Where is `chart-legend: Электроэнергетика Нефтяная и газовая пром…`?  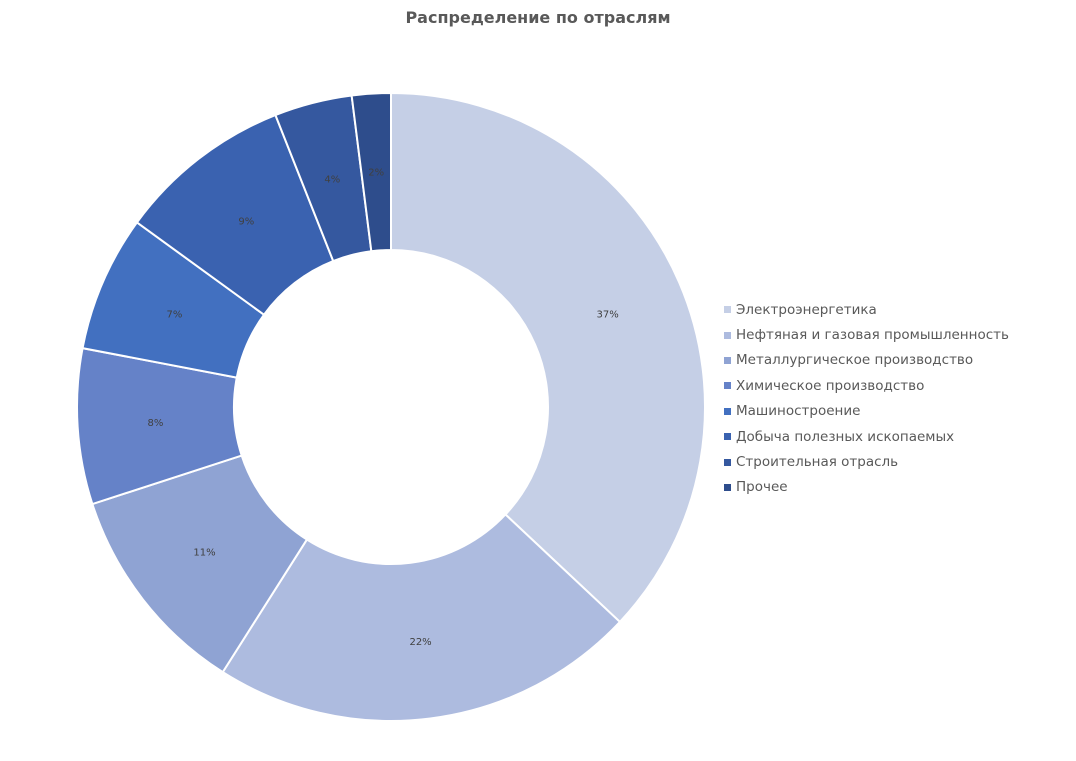 chart-legend: Электроэнергетика Нефтяная и газовая пром… is located at coordinates (866, 398).